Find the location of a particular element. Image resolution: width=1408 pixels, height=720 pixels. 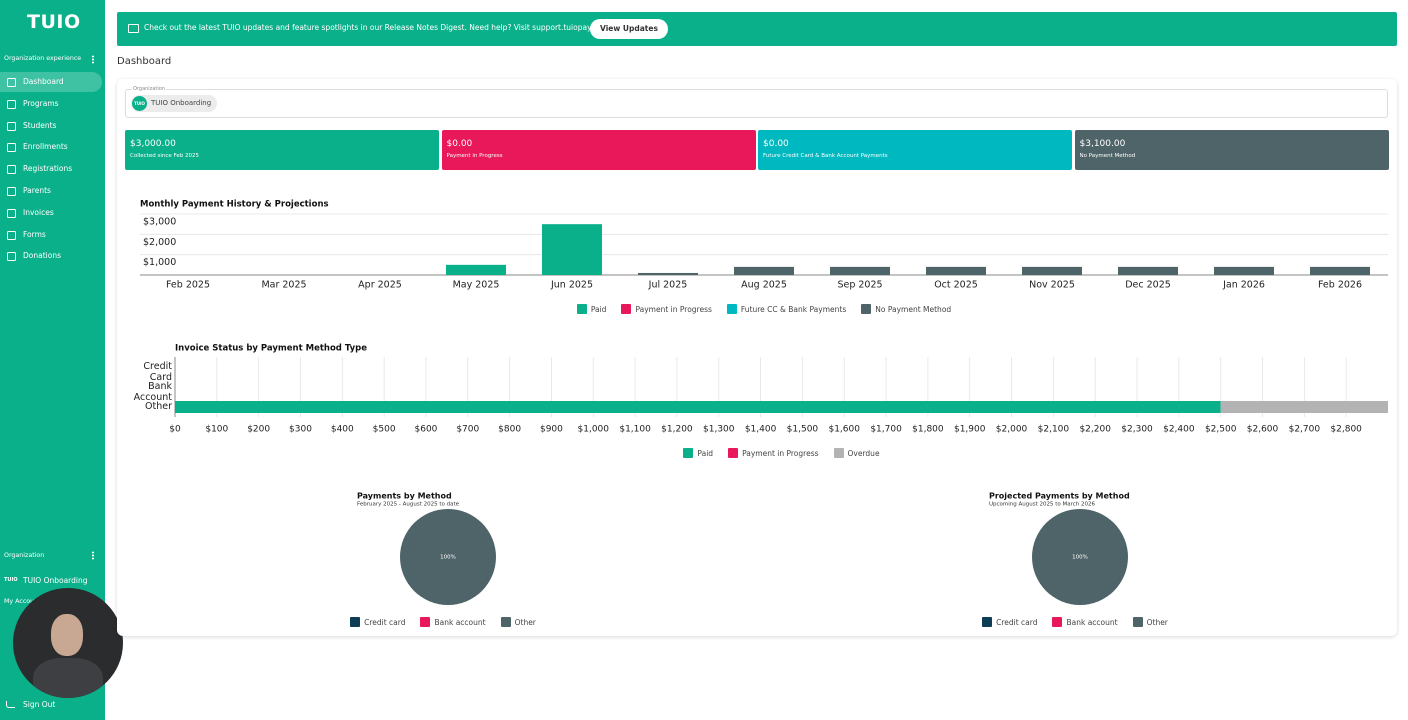

y-tick-label: $3,000 is located at coordinates (159, 222).